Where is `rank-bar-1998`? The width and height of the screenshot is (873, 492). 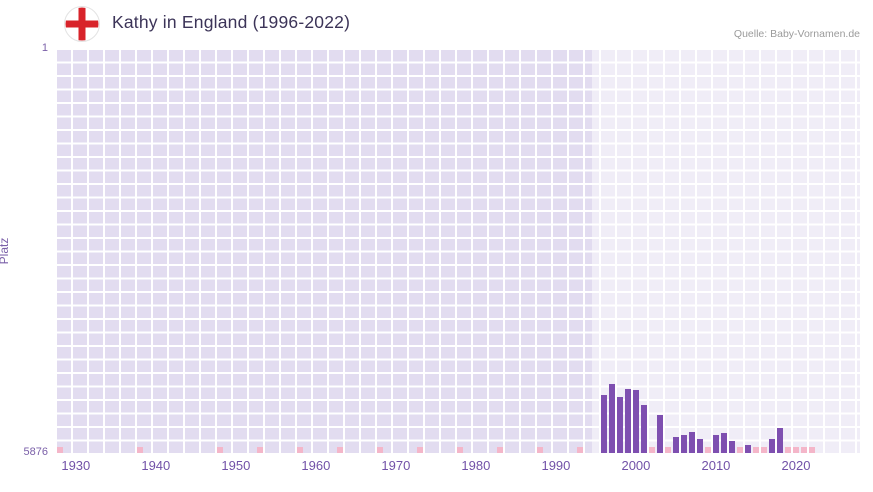 rank-bar-1998 is located at coordinates (619, 424).